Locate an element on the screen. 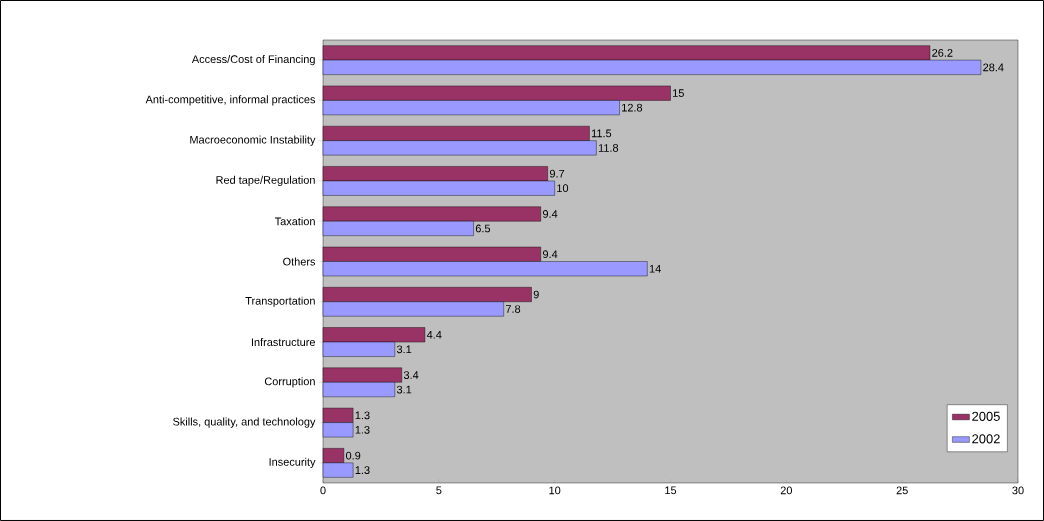 This screenshot has width=1044, height=521. data-label: 14 is located at coordinates (655, 268).